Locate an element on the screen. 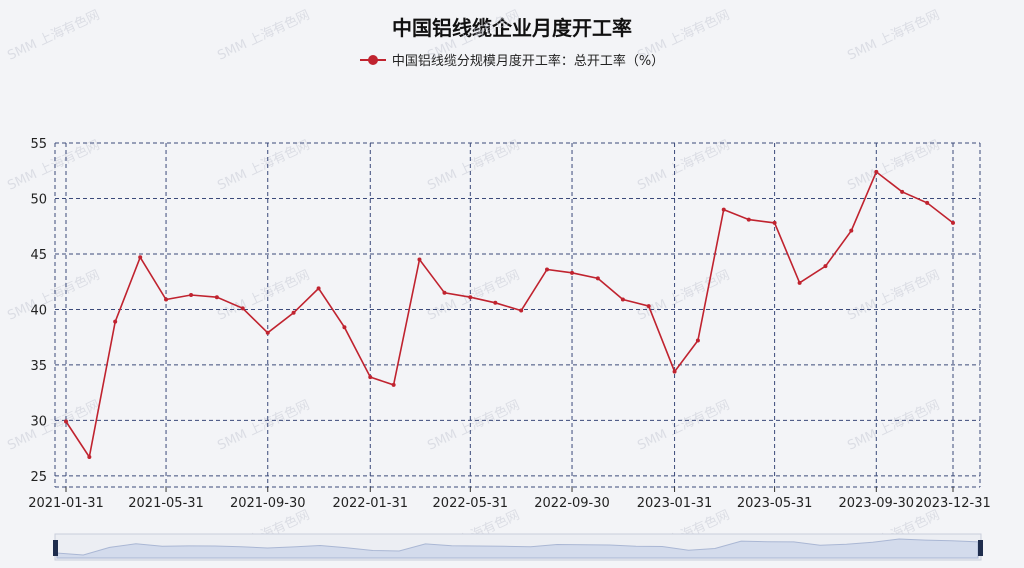 The image size is (1024, 568). x-tick-label: 2023-12-31 is located at coordinates (953, 503).